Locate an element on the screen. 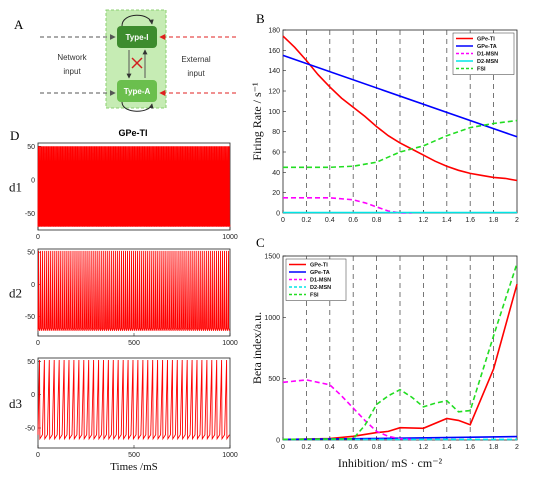  panel-label-b: B is located at coordinates (260, 18).